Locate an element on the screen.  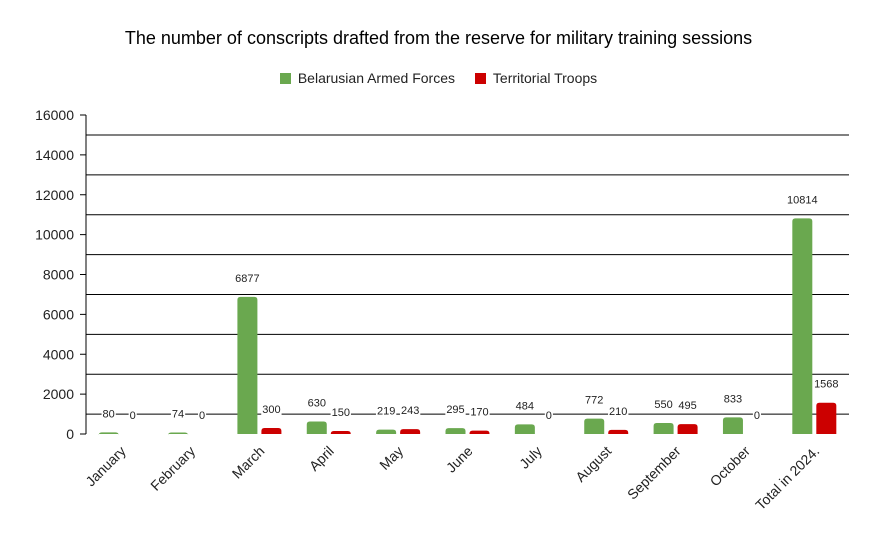
data-label: 495 is located at coordinates (687, 406).